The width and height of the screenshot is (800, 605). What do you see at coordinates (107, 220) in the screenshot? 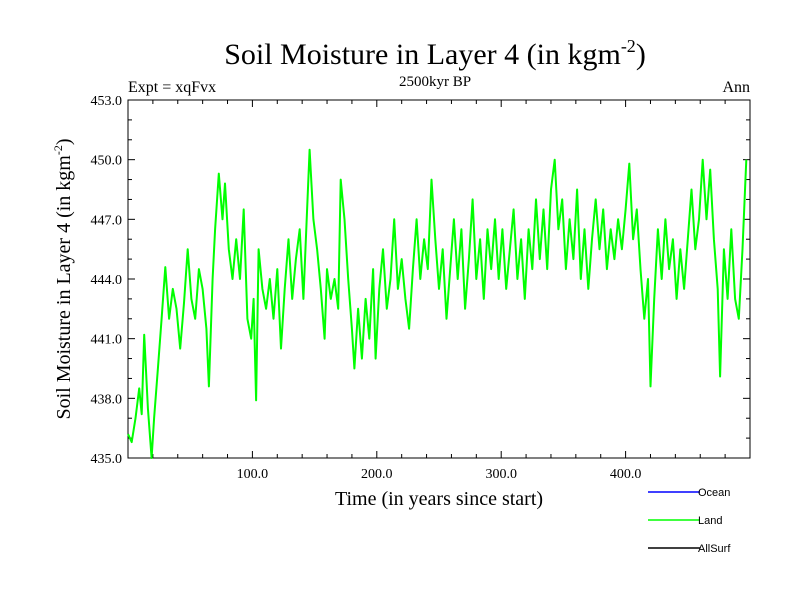
I see `y-tick-label: 447.0` at bounding box center [107, 220].